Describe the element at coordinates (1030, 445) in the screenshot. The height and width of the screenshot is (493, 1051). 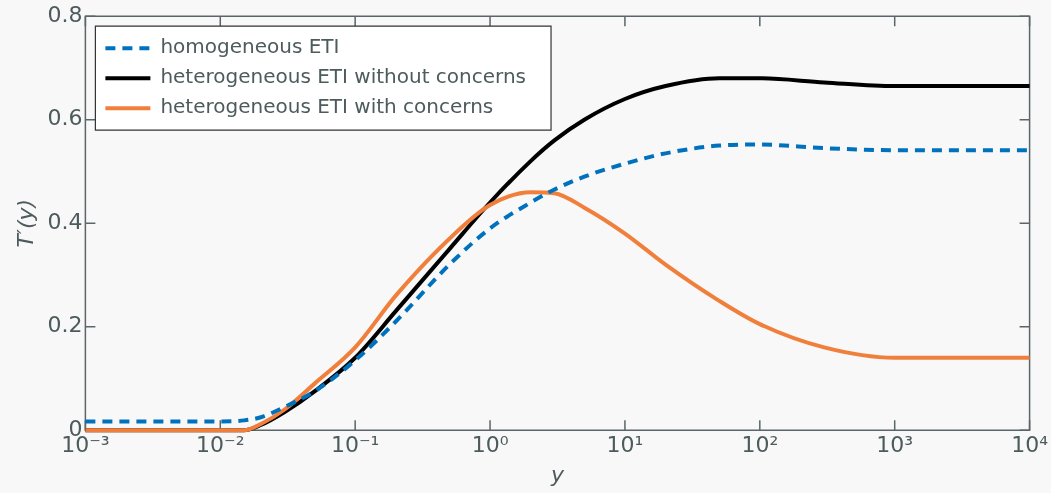
I see `x-tick-label: 10⁴` at that location.